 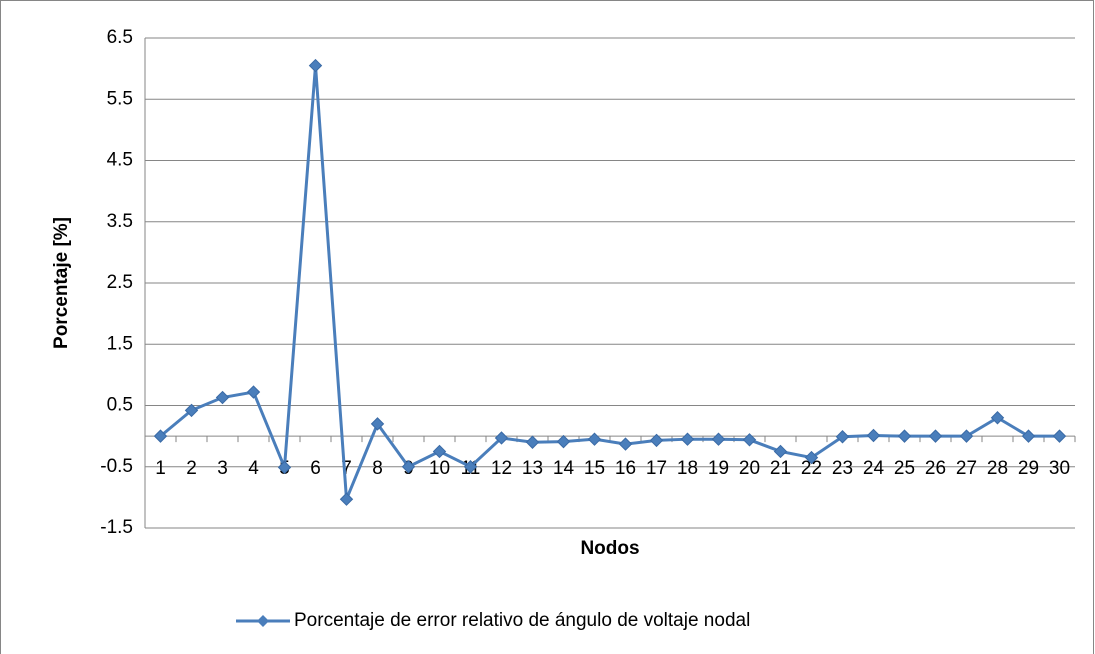 What do you see at coordinates (687, 468) in the screenshot?
I see `x-tick-label: 18` at bounding box center [687, 468].